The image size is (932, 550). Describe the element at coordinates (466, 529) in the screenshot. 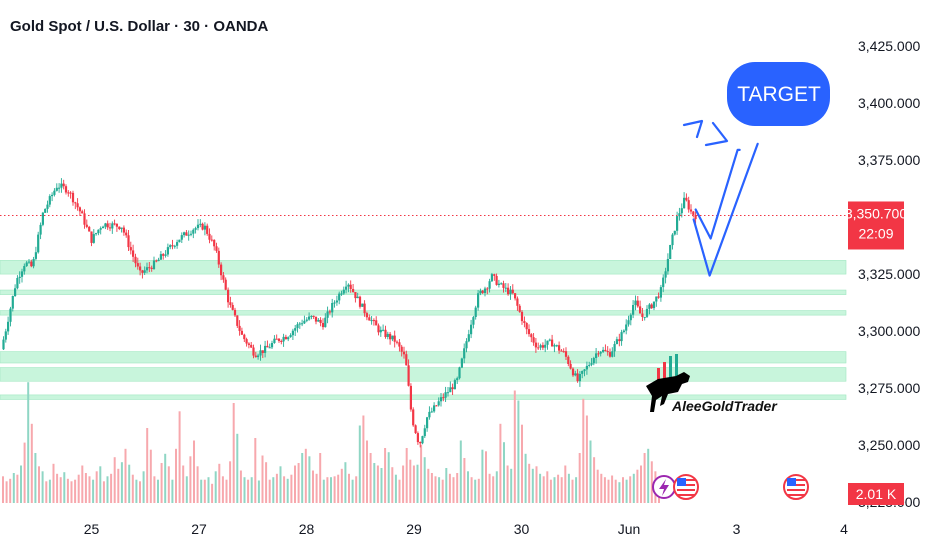

I see `time-axis: 25 27 28 29 30 Jun 3 4` at that location.